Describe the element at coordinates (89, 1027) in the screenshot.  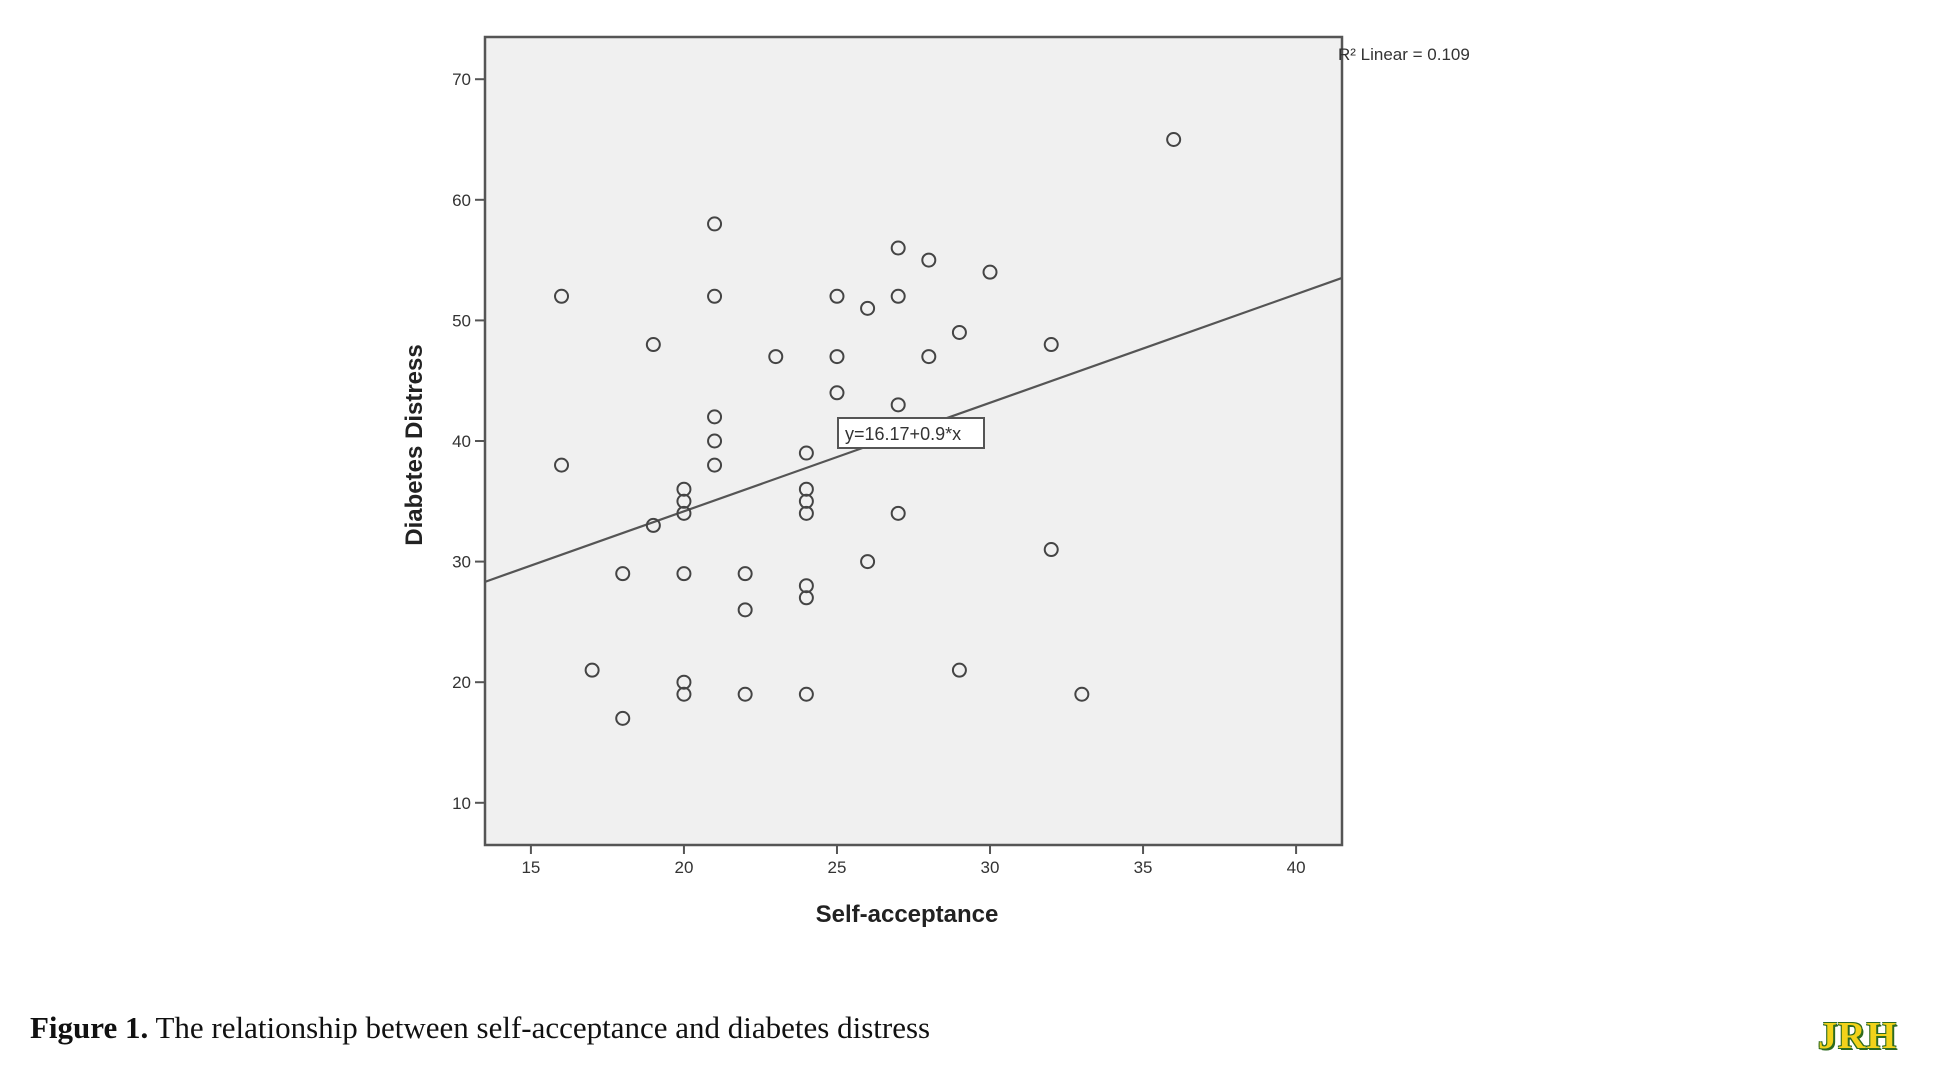
I see `figure-label: Figure 1.` at that location.